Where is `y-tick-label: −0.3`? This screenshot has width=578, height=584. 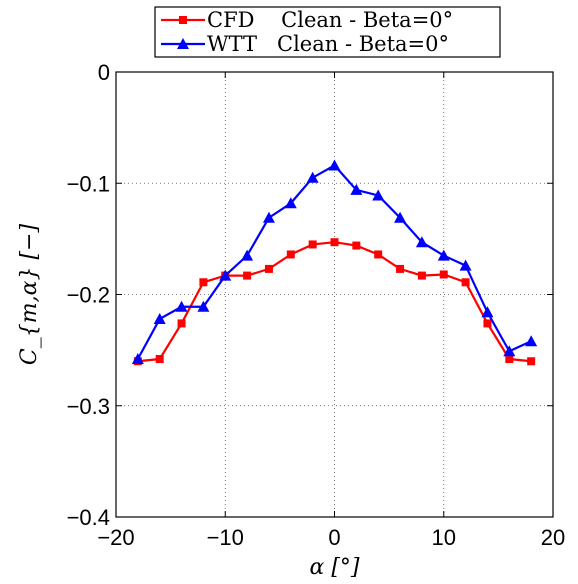
y-tick-label: −0.3 is located at coordinates (88, 406).